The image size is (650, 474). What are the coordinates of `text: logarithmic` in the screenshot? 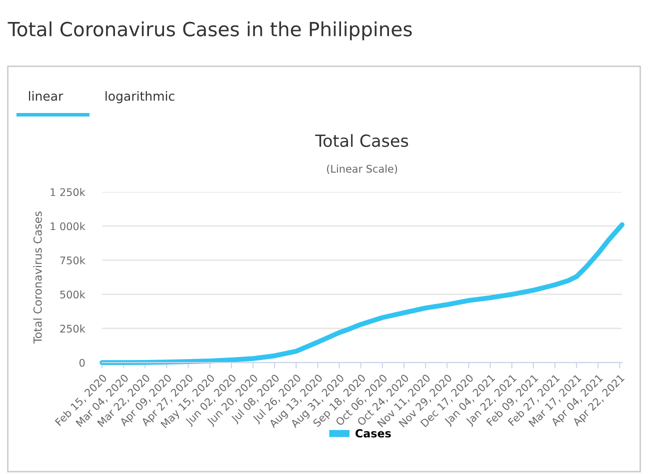 It's located at (140, 97).